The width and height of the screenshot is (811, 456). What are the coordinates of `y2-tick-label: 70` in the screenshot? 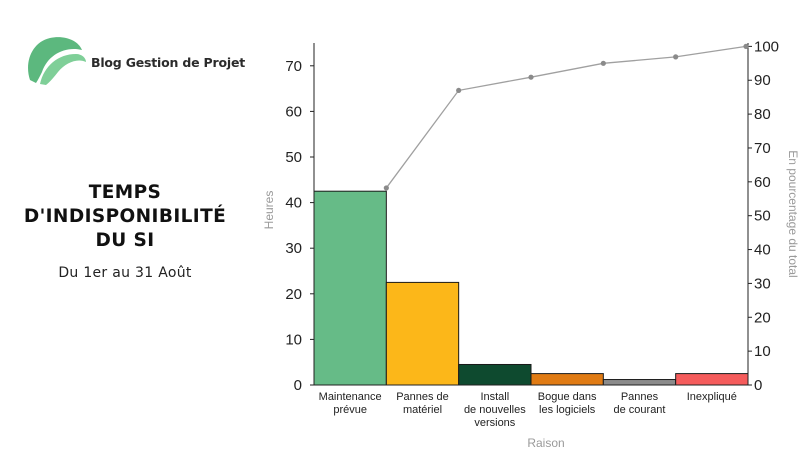 It's located at (762, 148).